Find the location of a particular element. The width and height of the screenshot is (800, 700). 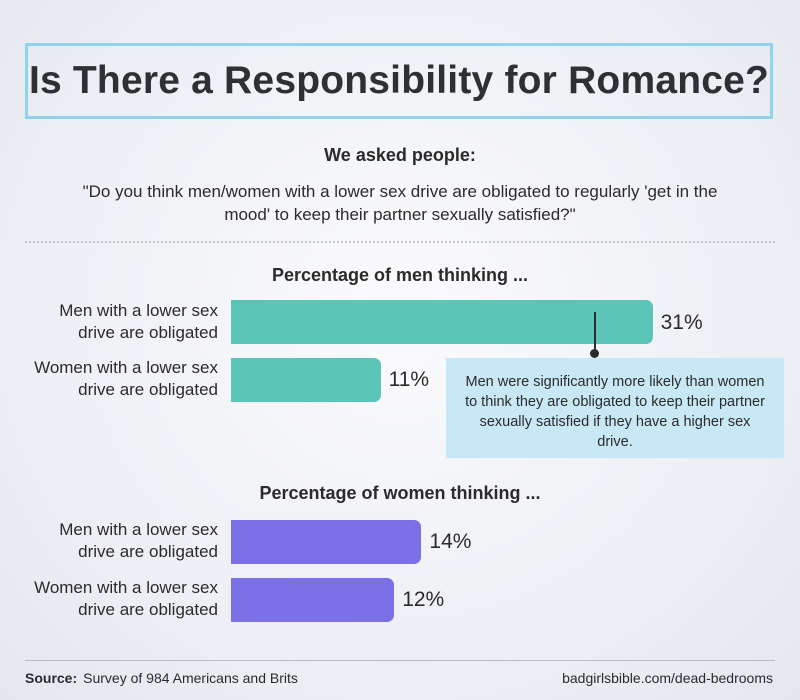

site-url: badgirlsbible.com/dead-bedrooms is located at coordinates (667, 678).